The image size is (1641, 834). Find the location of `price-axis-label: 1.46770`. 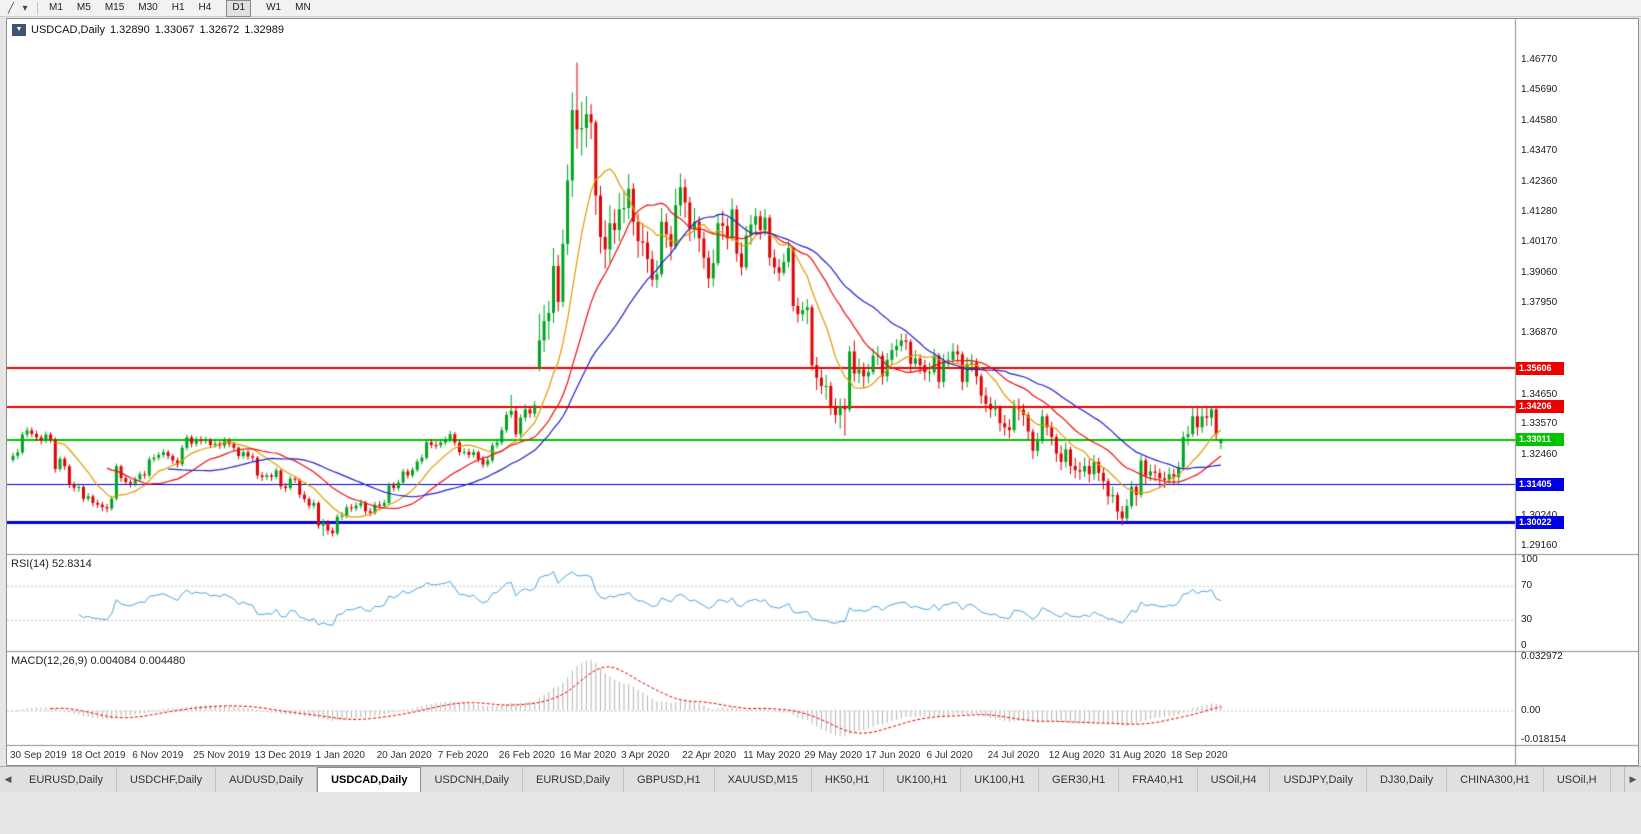

price-axis-label: 1.46770 is located at coordinates (1539, 60).